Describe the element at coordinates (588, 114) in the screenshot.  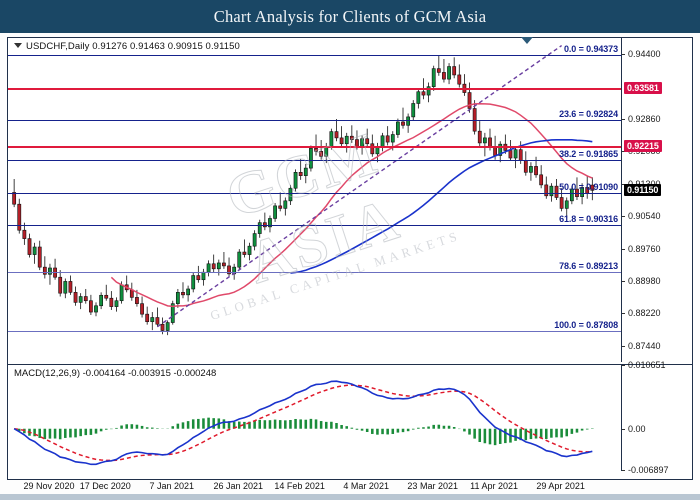
I see `fibonacci-level-label: 23.6 = 0.92824` at that location.